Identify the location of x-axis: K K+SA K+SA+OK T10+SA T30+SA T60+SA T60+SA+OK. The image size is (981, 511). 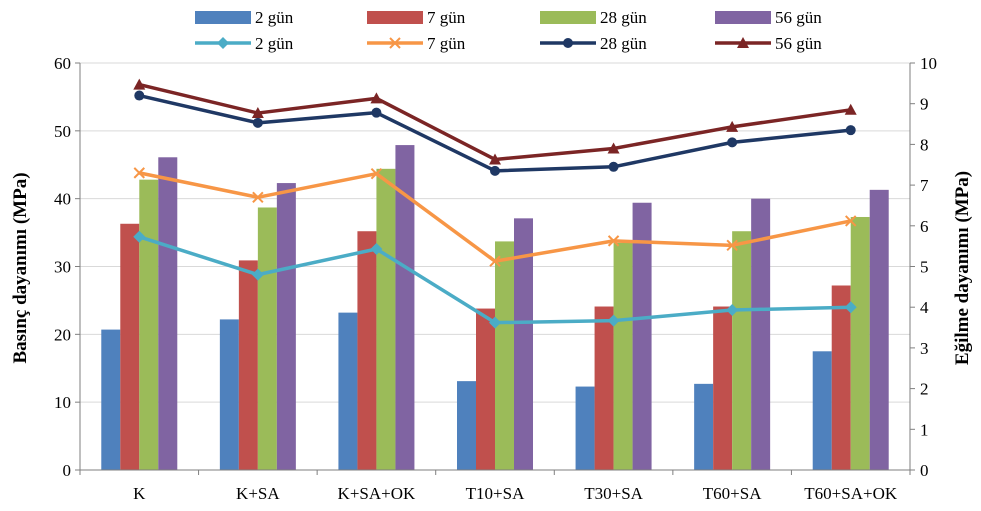
(495, 486).